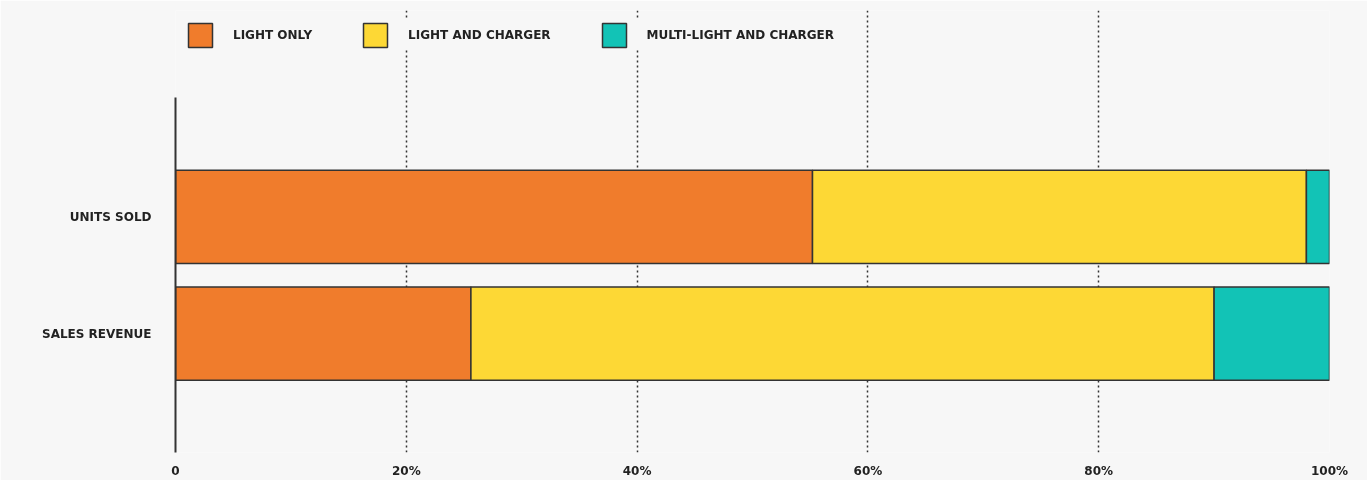 This screenshot has width=1367, height=480. I want to click on x-tick-label: 40%, so click(637, 470).